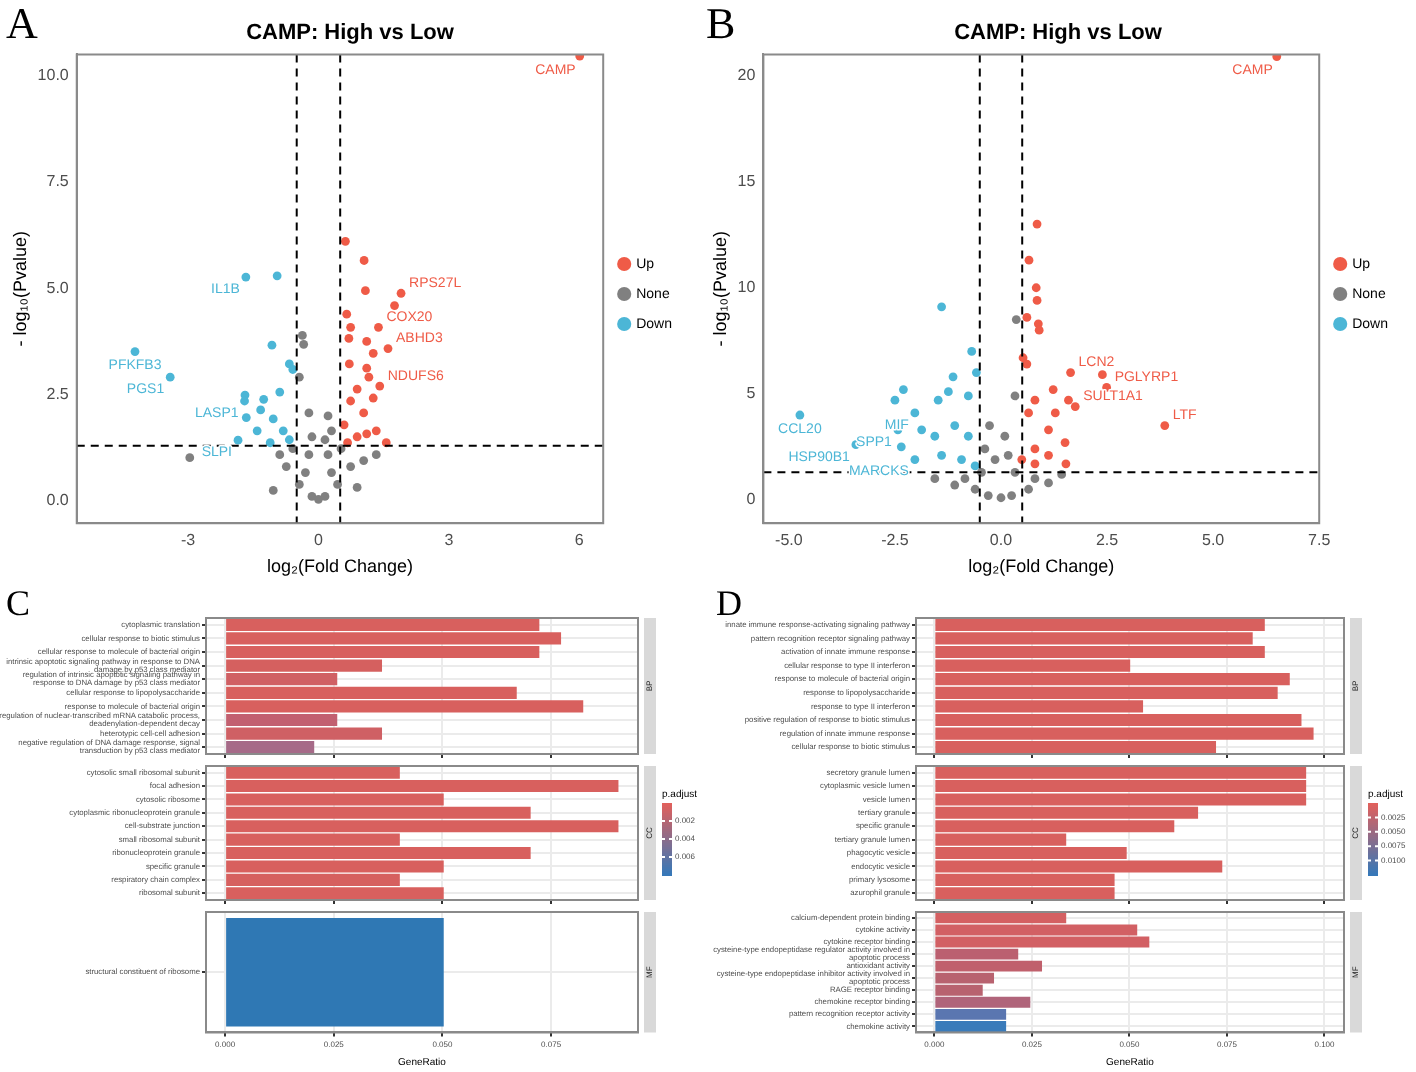  I want to click on x-tick-label: -2.5, so click(895, 540).